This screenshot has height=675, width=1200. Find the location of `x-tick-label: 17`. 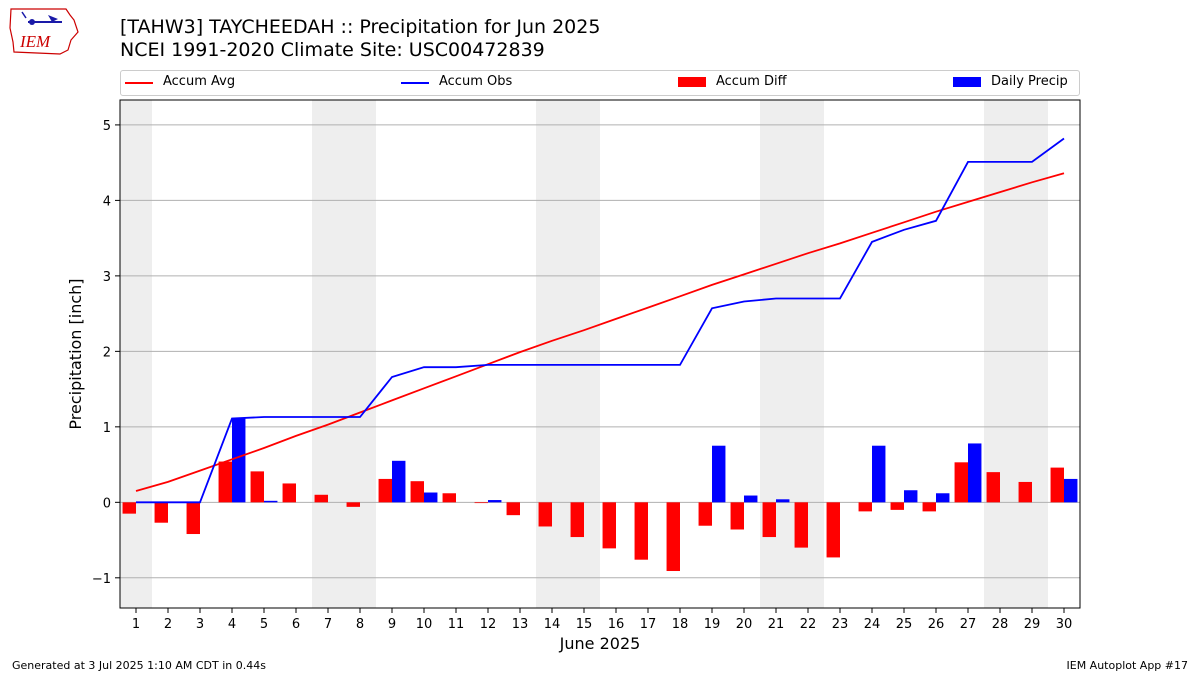

x-tick-label: 17 is located at coordinates (648, 624).